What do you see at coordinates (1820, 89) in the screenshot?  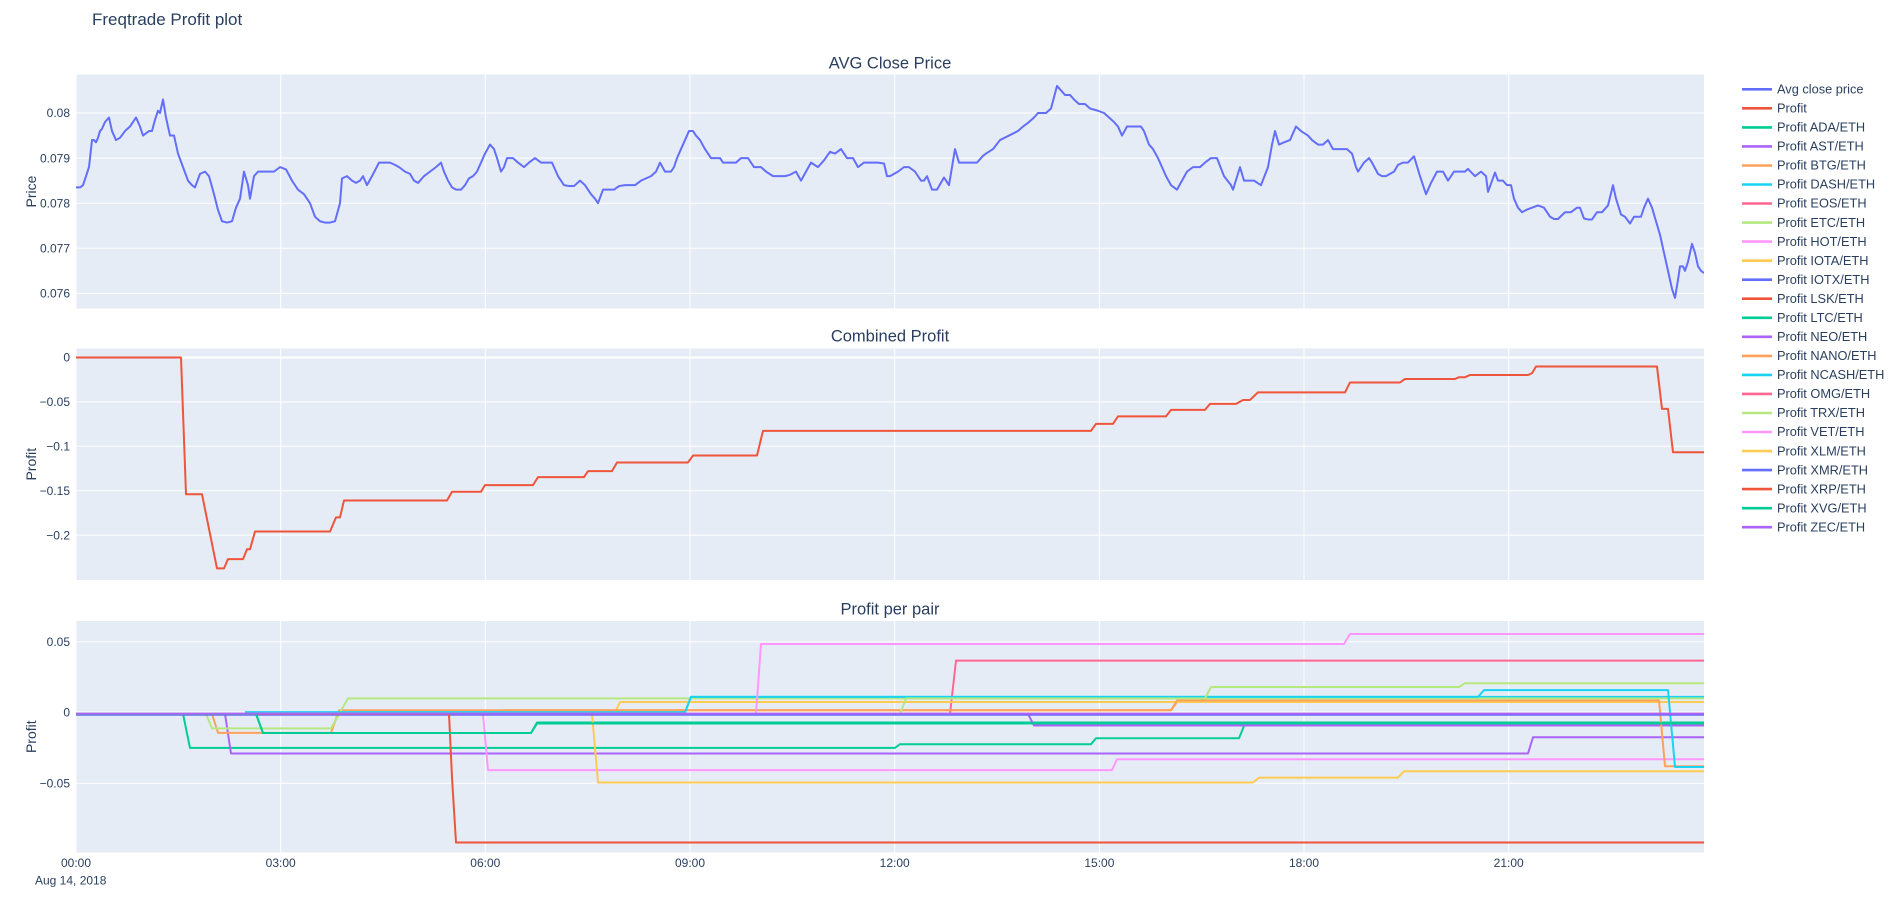 I see `svg-text: Avg close price` at bounding box center [1820, 89].